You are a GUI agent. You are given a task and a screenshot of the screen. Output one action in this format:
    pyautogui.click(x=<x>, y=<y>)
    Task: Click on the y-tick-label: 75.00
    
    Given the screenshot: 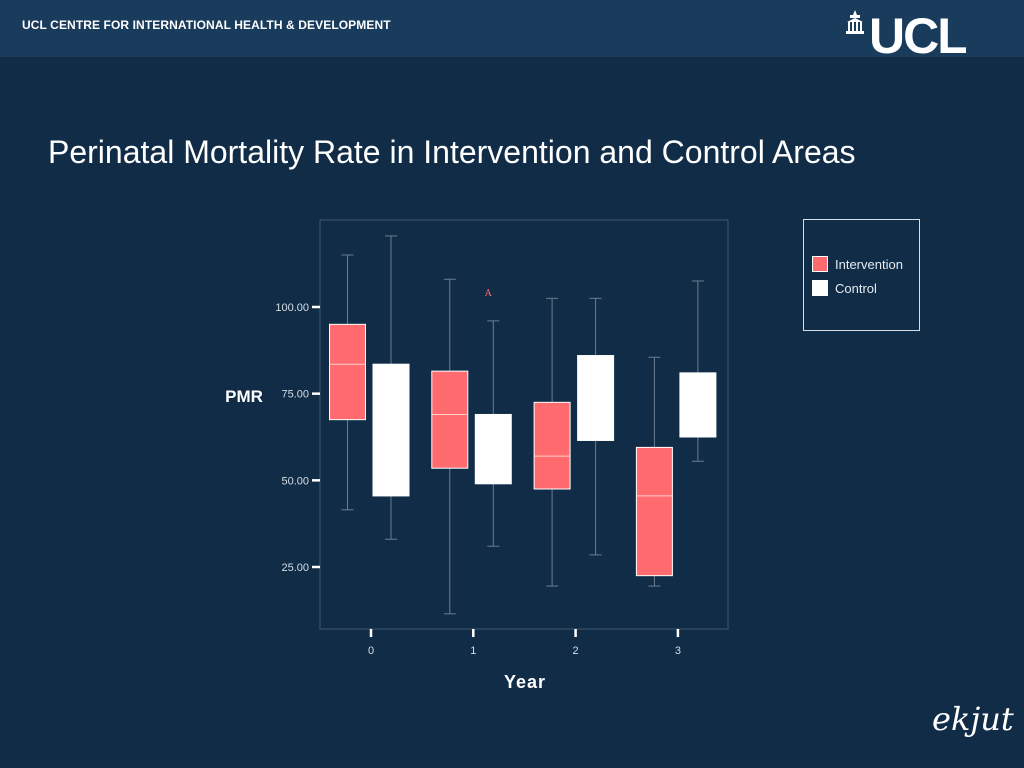 What is the action you would take?
    pyautogui.click(x=295, y=395)
    